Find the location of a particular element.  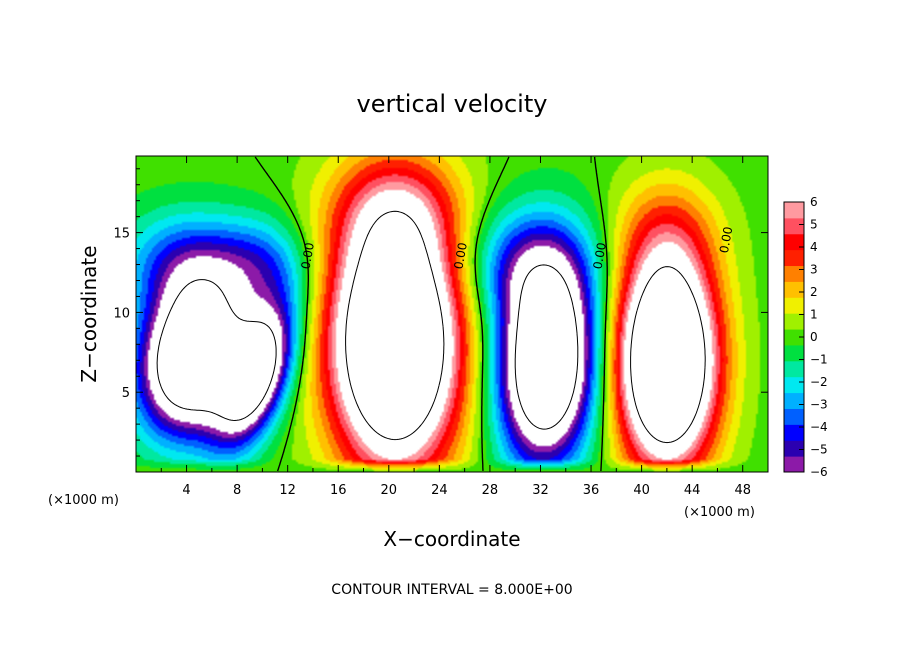

colorbar-tick-label: −3 is located at coordinates (819, 405).